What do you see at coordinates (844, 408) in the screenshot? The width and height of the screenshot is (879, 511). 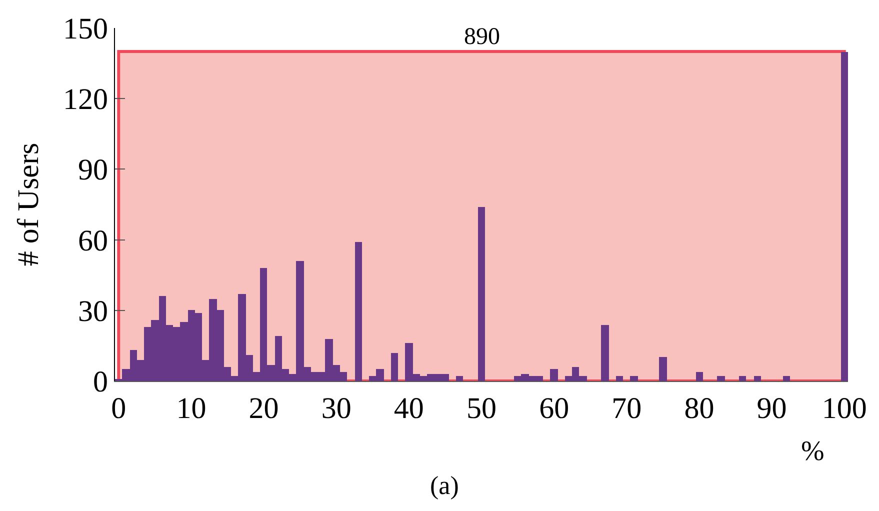 I see `x-tick-label: 100` at bounding box center [844, 408].